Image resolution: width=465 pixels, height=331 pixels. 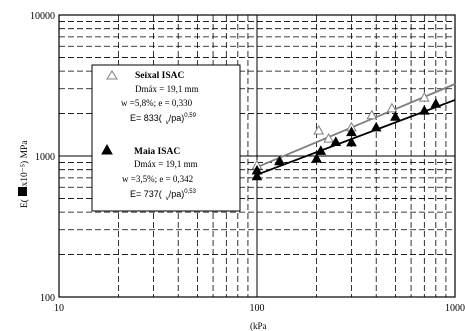 What do you see at coordinates (163, 195) in the screenshot?
I see `legend-equation-maia: E= 737(v/pa)0,53` at bounding box center [163, 195].